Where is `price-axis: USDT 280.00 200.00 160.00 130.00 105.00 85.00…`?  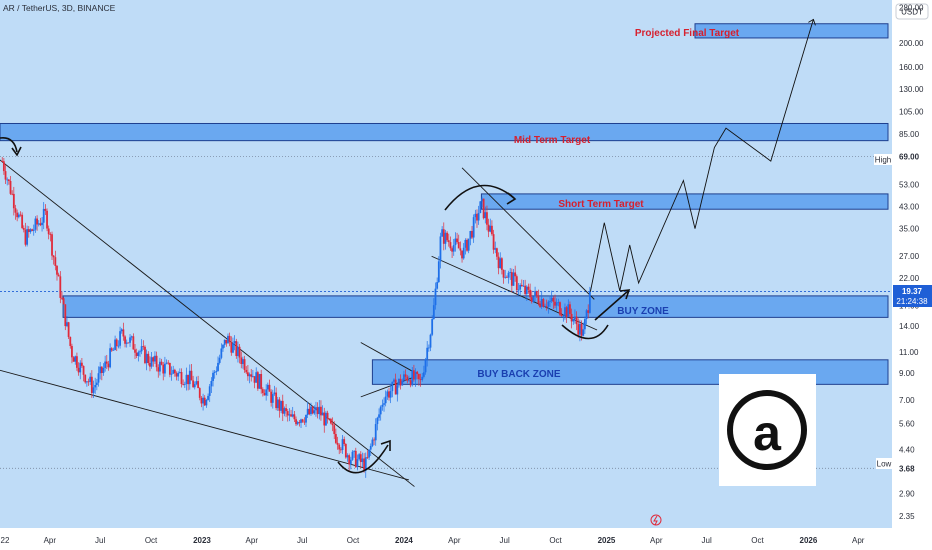 price-axis: USDT 280.00 200.00 160.00 130.00 105.00 85.00… is located at coordinates (903, 275).